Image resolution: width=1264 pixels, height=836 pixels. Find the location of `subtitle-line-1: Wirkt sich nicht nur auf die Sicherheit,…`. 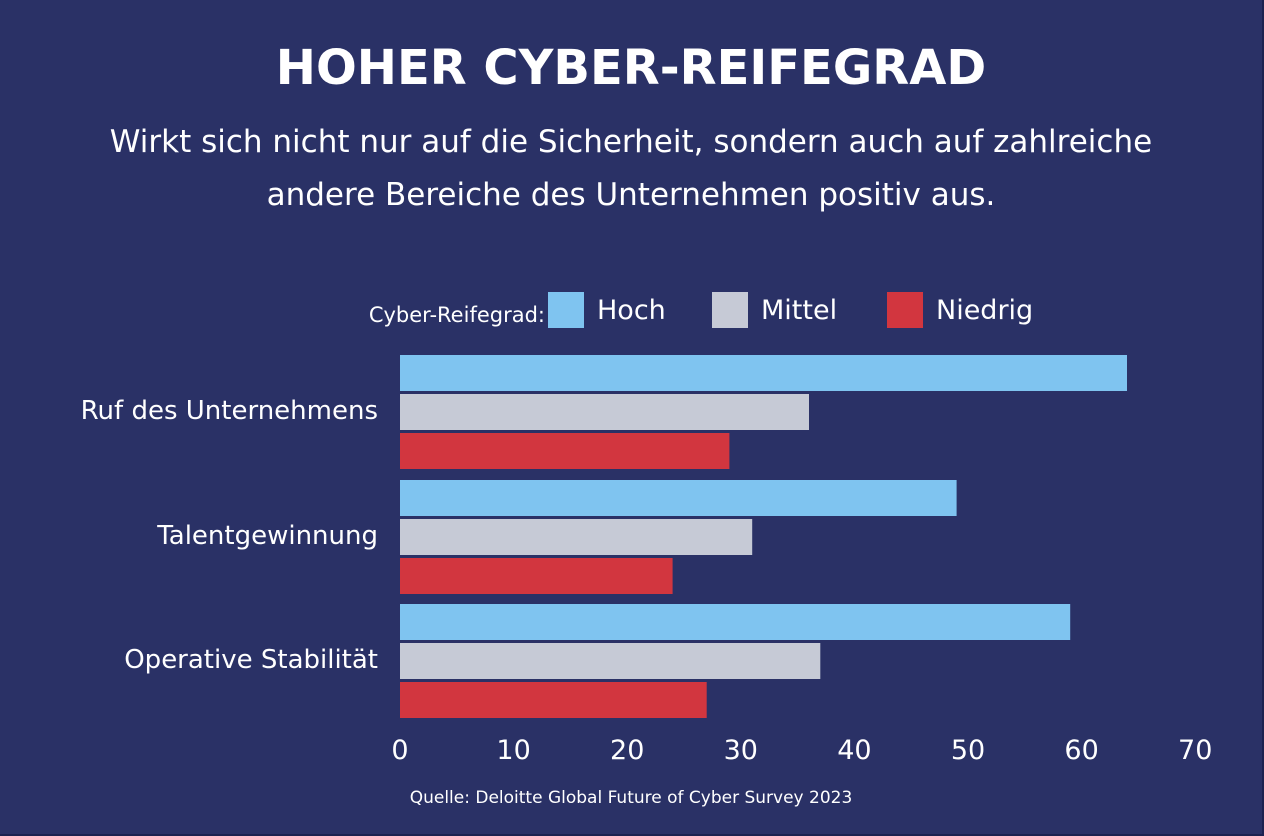

subtitle-line-1: Wirkt sich nicht nur auf die Sicherheit,… is located at coordinates (631, 142).